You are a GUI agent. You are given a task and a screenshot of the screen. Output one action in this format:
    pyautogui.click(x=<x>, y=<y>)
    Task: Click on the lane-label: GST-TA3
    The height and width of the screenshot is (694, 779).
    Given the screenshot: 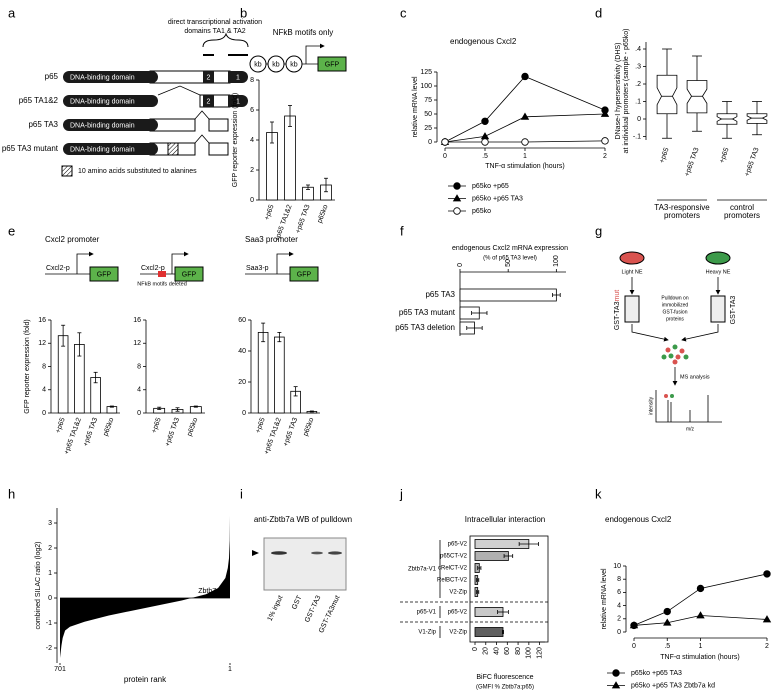 What is the action you would take?
    pyautogui.click(x=313, y=609)
    